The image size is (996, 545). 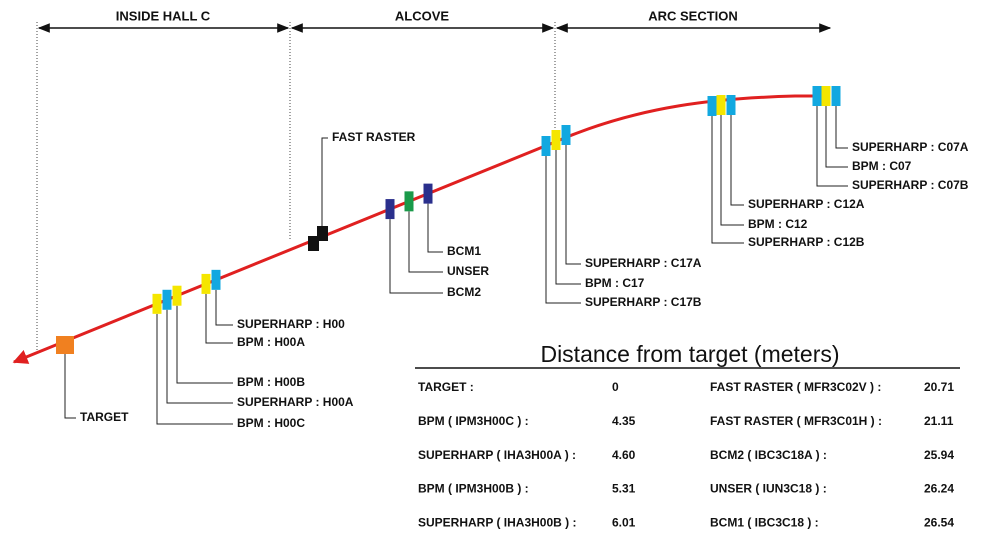 What do you see at coordinates (778, 224) in the screenshot?
I see `component-label: BPM : C12` at bounding box center [778, 224].